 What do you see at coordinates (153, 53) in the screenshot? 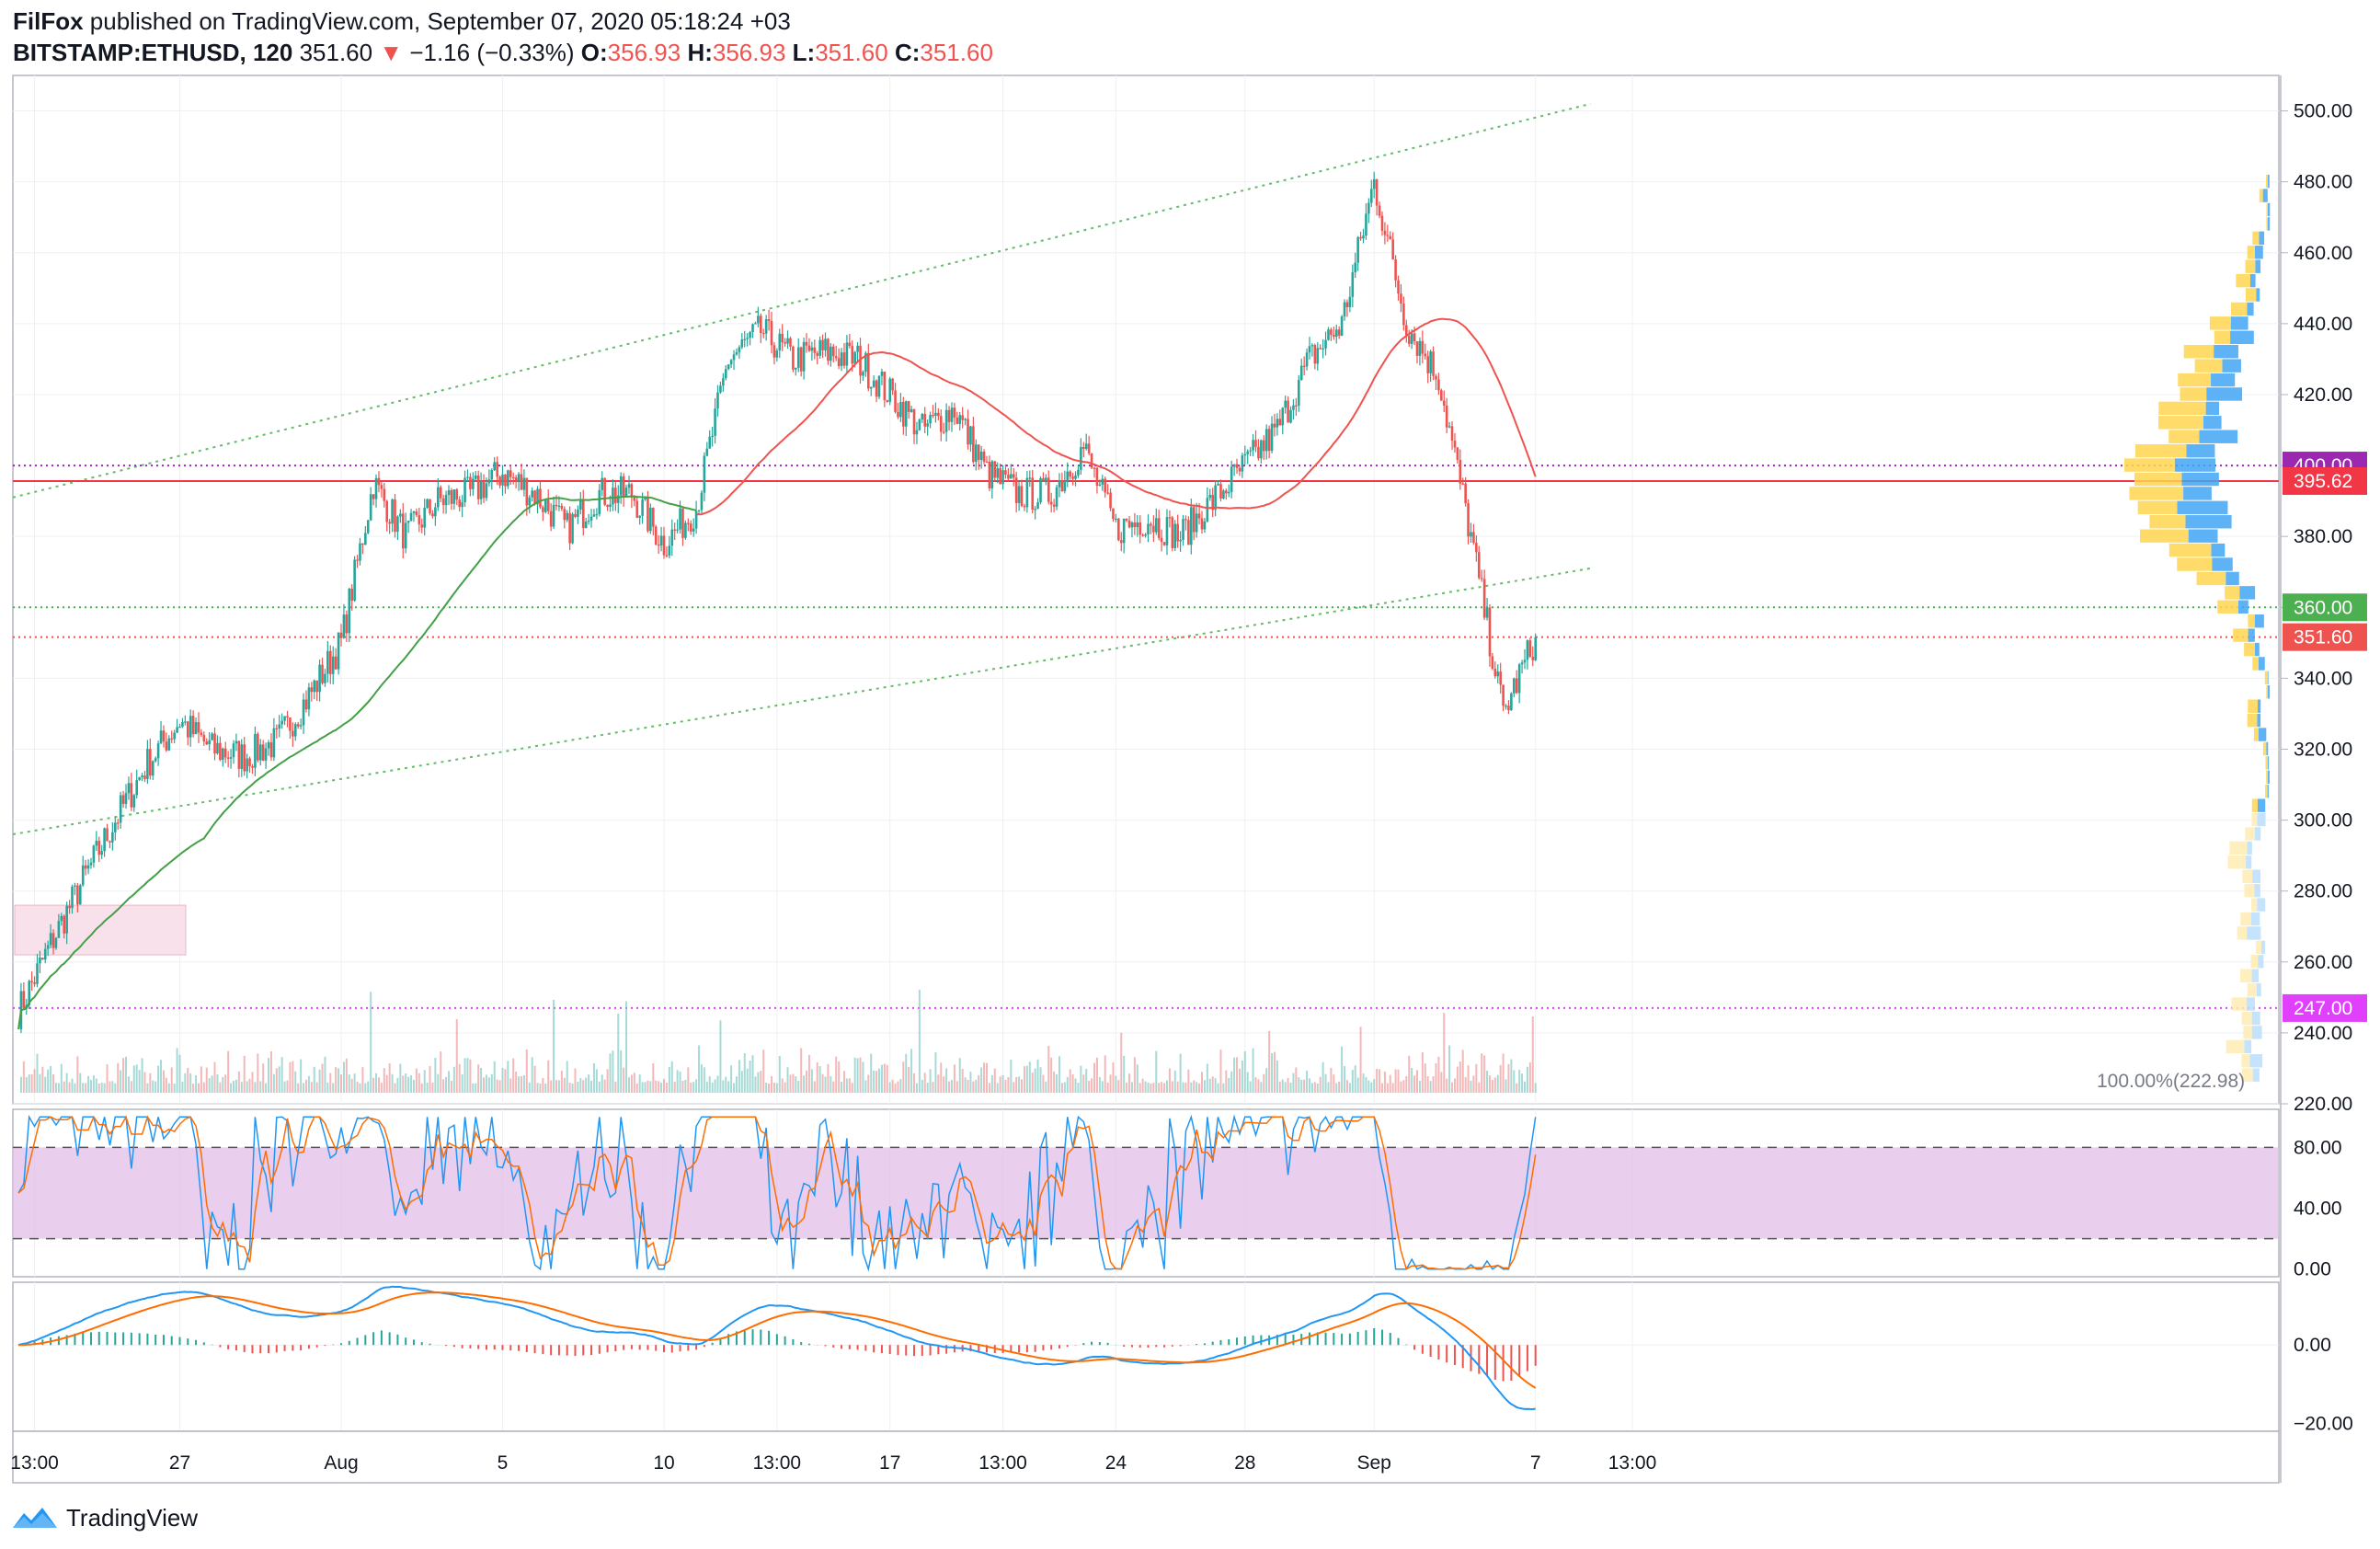
I see `symbol-label: BITSTAMP:ETHUSD, 120` at bounding box center [153, 53].